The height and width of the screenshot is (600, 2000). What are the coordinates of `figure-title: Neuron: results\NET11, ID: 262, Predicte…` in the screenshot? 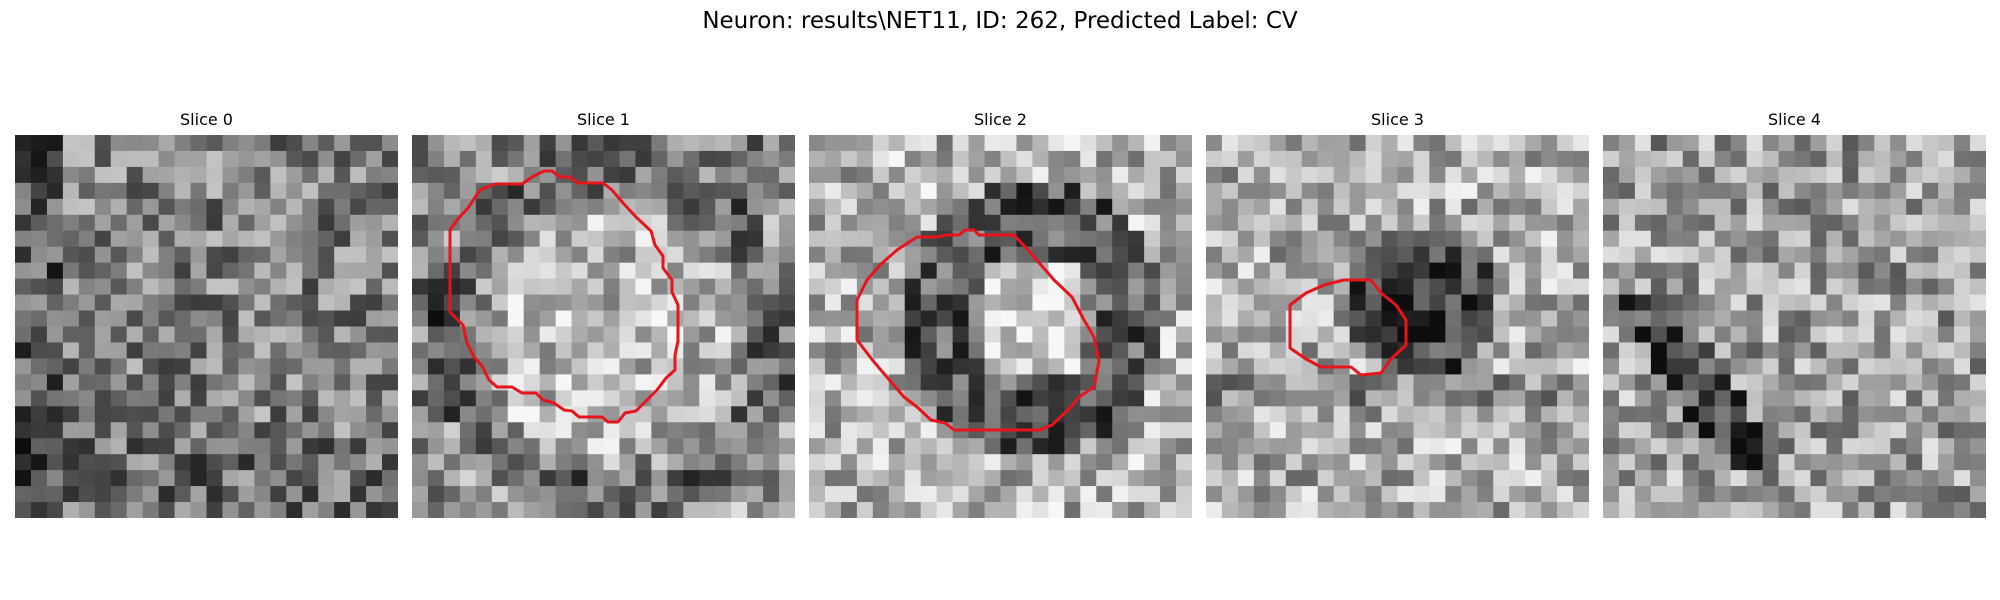 It's located at (1000, 21).